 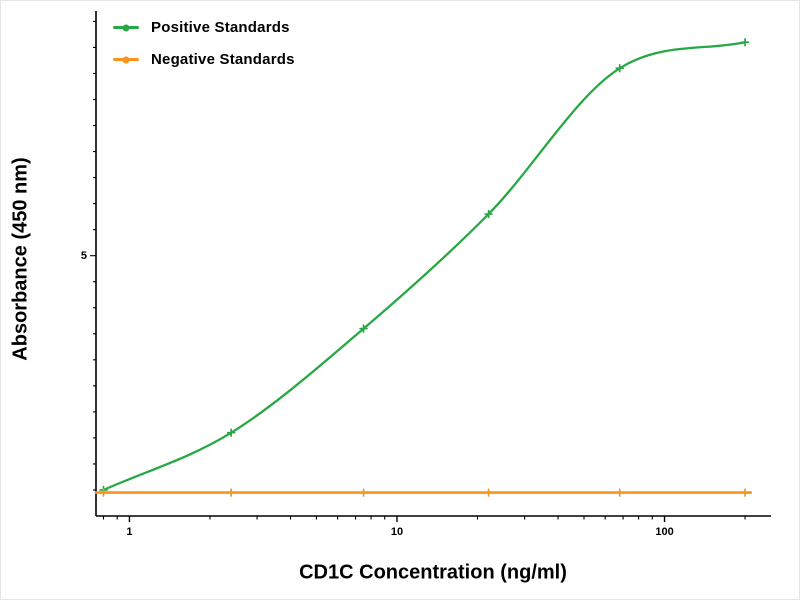 I want to click on negative-series-marker-icon, so click(x=126, y=59).